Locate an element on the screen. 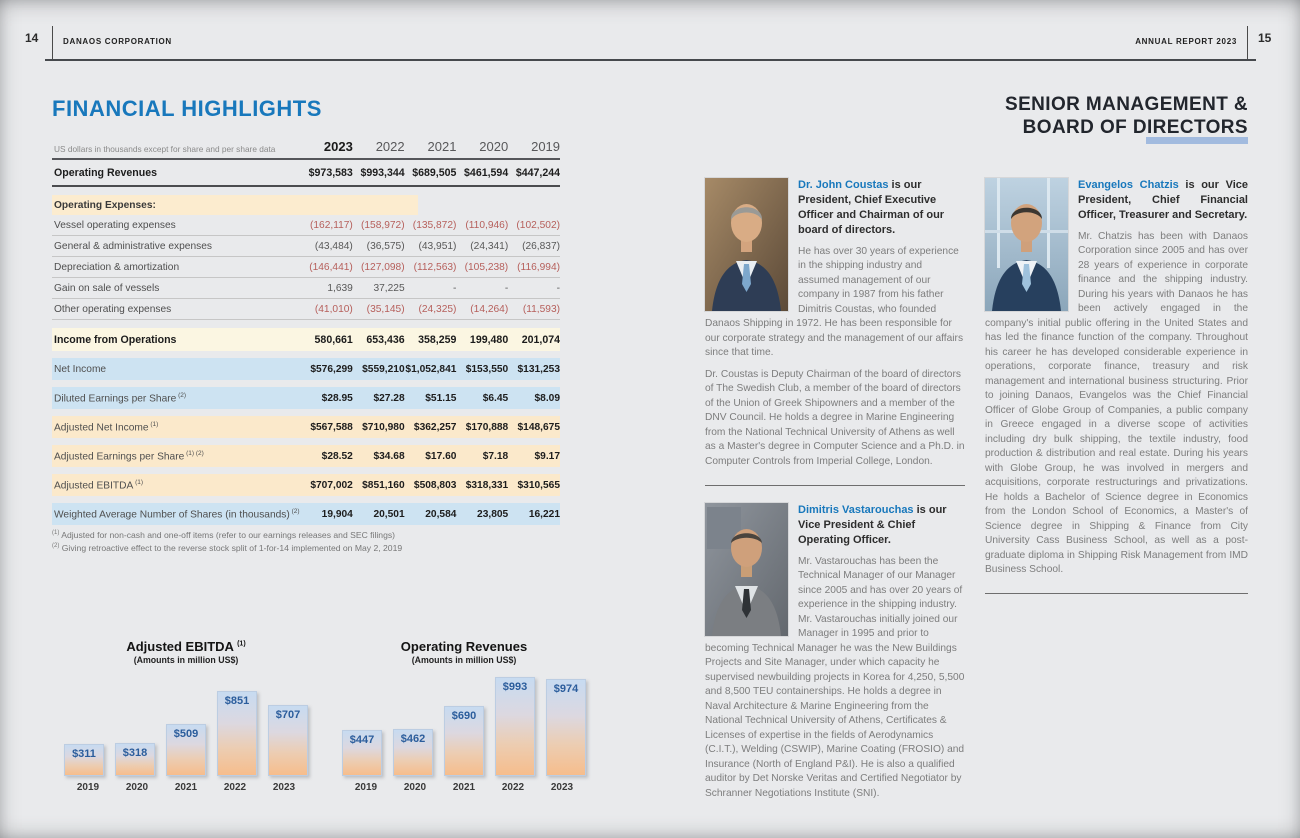 Image resolution: width=1300 pixels, height=838 pixels. year-column-header: 2019 is located at coordinates (546, 146).